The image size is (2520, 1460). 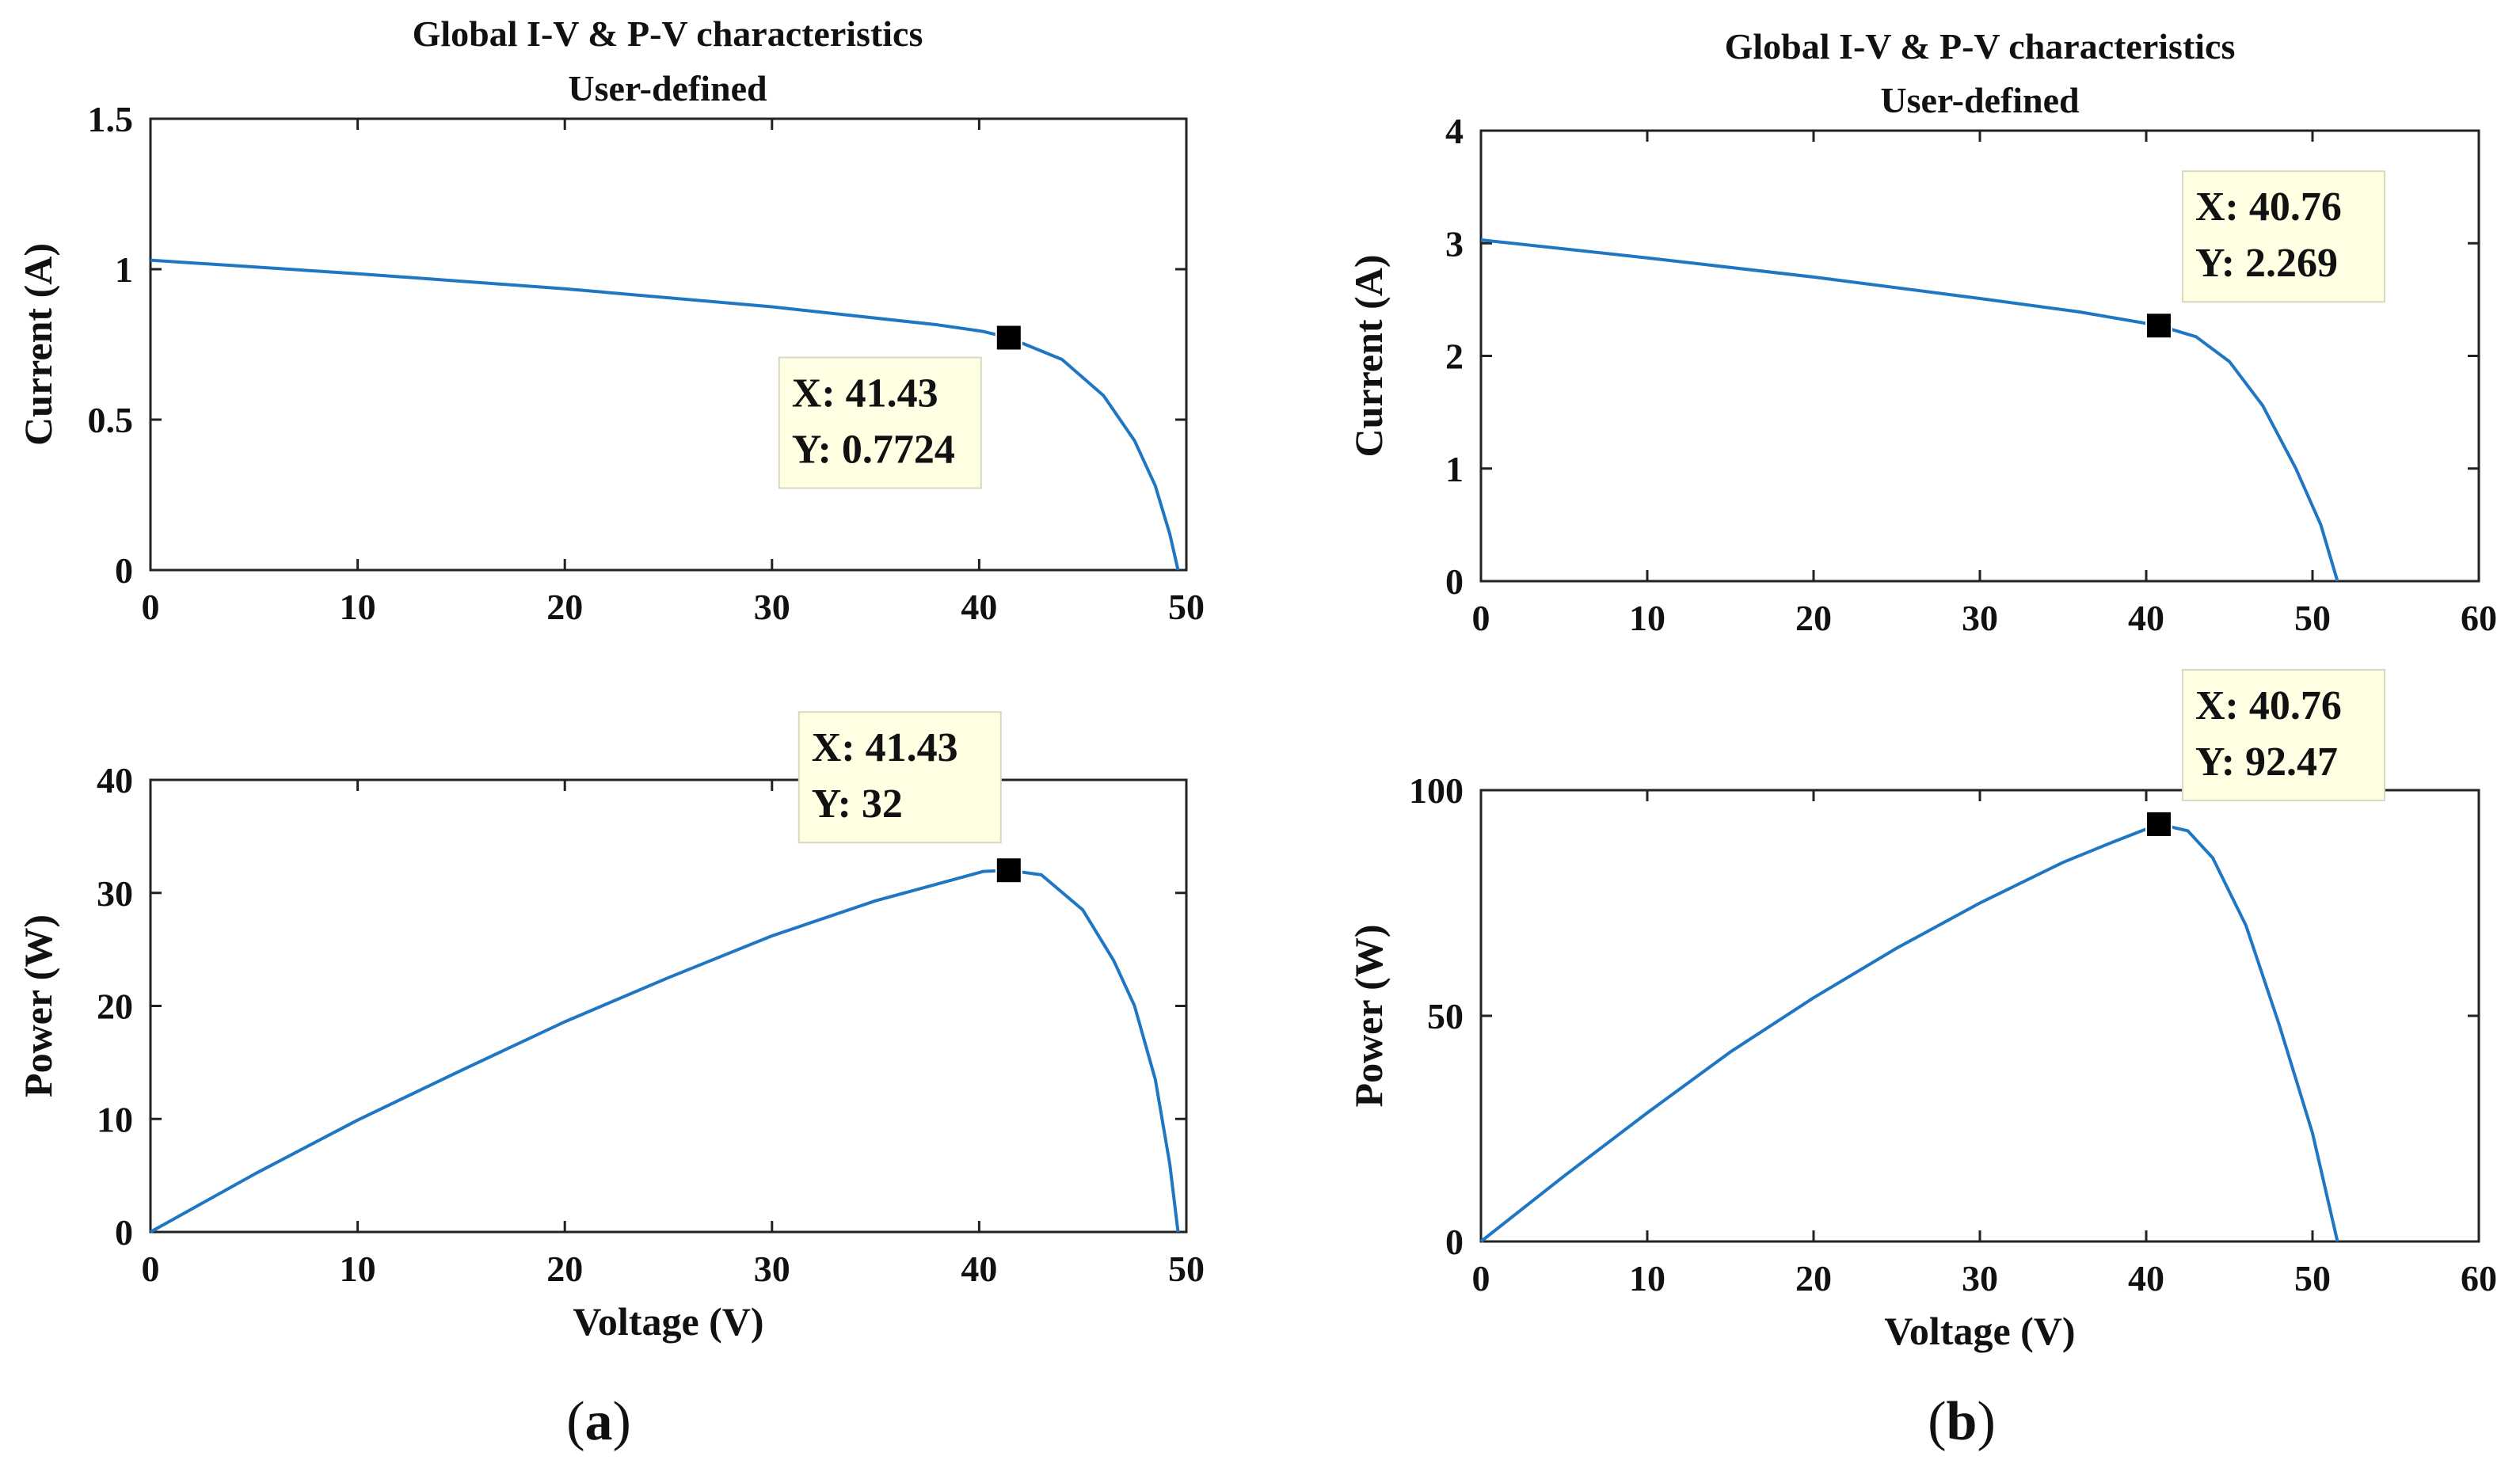 What do you see at coordinates (1454, 243) in the screenshot?
I see `panel-b-iv-ytick-label: 3` at bounding box center [1454, 243].